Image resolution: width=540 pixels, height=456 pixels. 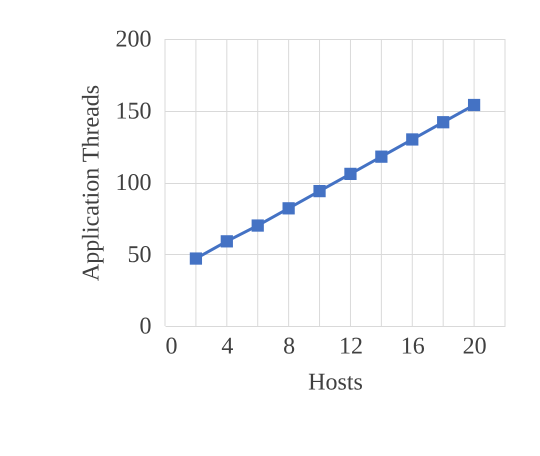 What do you see at coordinates (140, 255) in the screenshot?
I see `y-tick-label: 50` at bounding box center [140, 255].